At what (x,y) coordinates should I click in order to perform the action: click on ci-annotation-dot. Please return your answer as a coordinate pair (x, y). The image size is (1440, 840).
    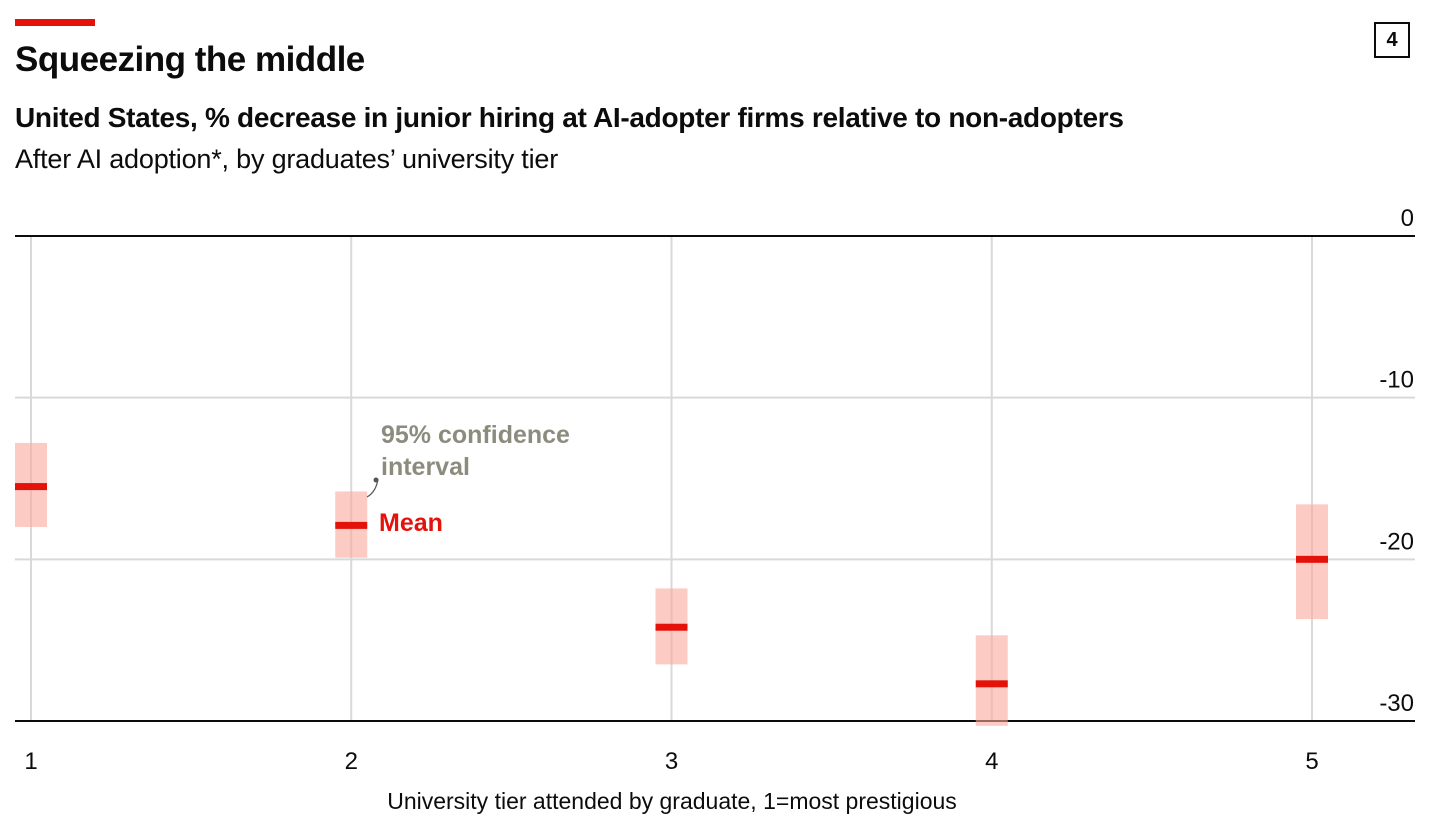
    Looking at the image, I should click on (376, 480).